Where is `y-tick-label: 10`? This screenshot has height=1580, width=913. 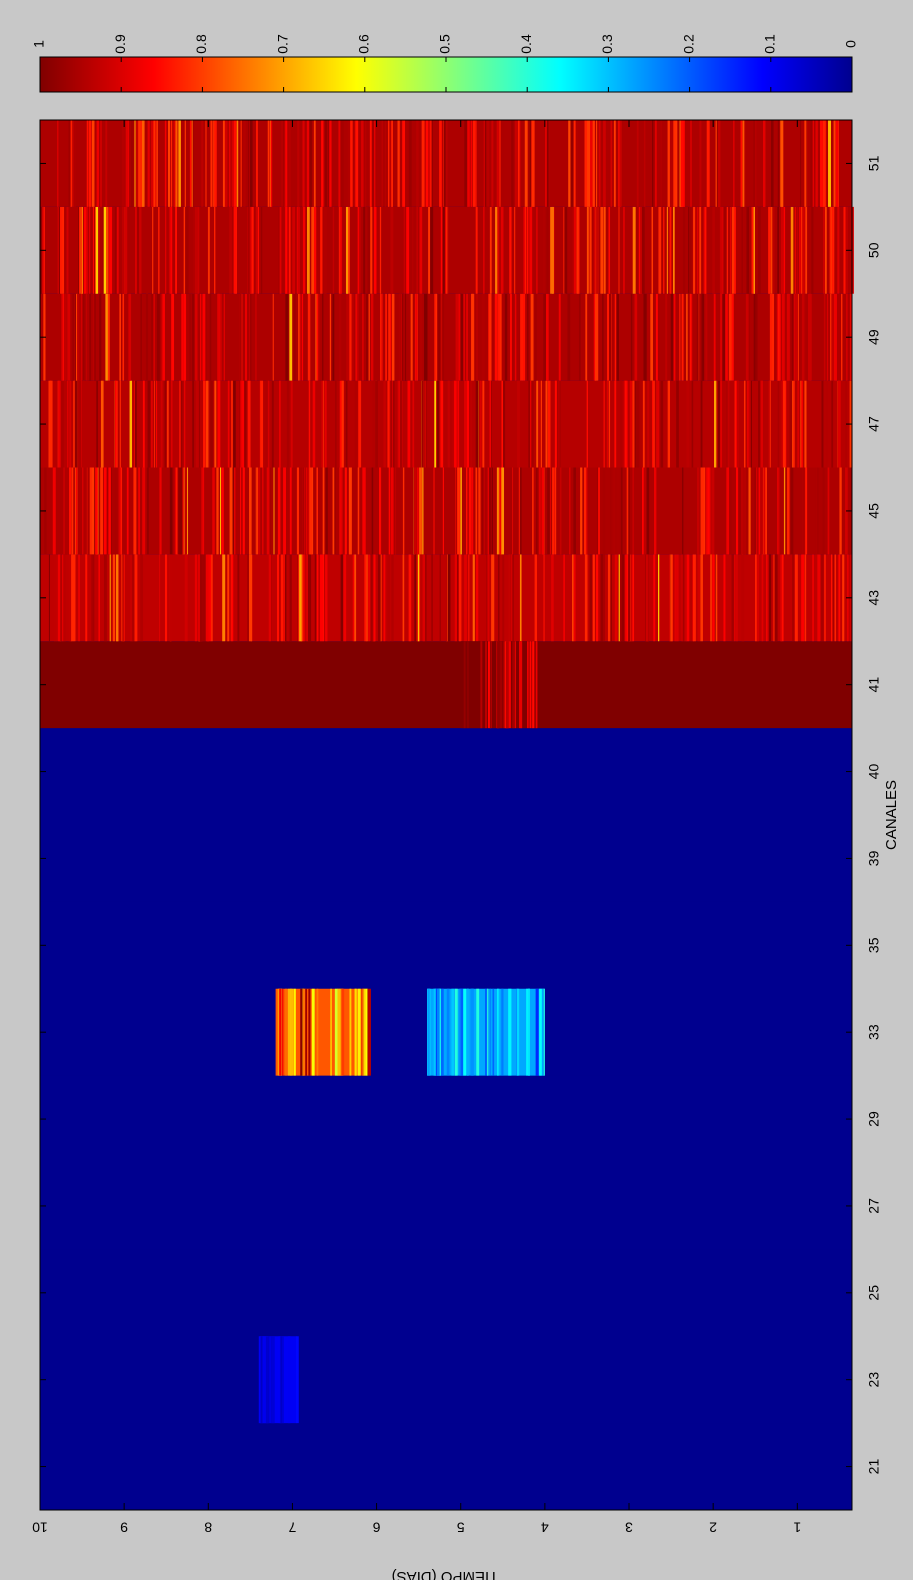
y-tick-label: 10 is located at coordinates (40, 1527).